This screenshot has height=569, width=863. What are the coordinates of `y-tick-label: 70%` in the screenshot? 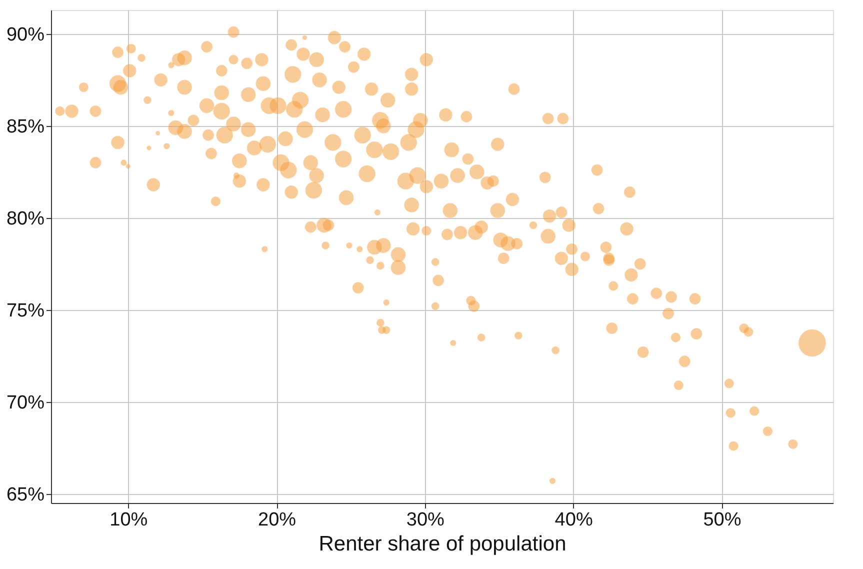 It's located at (25, 403).